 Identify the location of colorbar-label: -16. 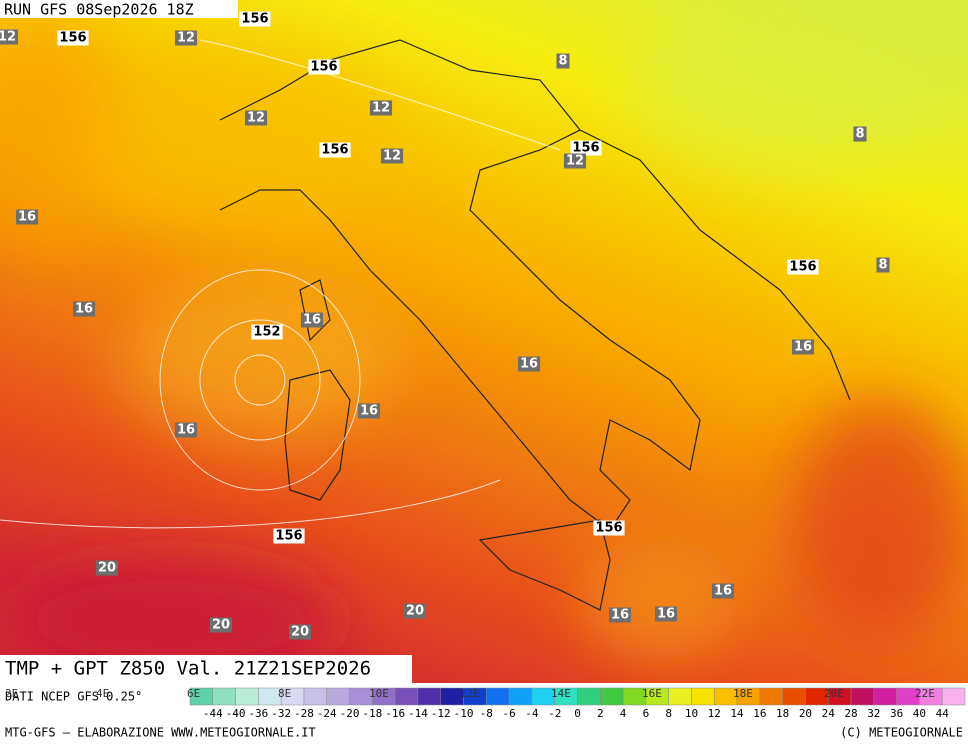
(395, 713).